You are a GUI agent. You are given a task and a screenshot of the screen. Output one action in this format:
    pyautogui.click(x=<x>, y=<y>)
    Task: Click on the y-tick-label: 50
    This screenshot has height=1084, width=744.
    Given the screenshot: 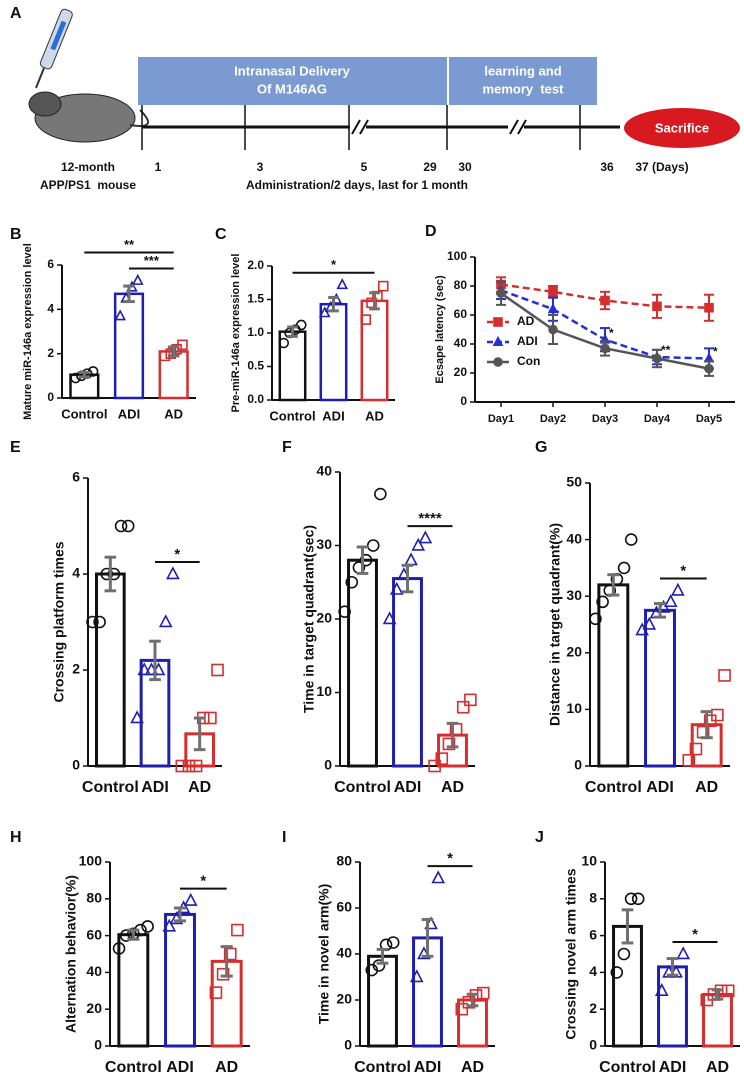 What is the action you would take?
    pyautogui.click(x=574, y=482)
    